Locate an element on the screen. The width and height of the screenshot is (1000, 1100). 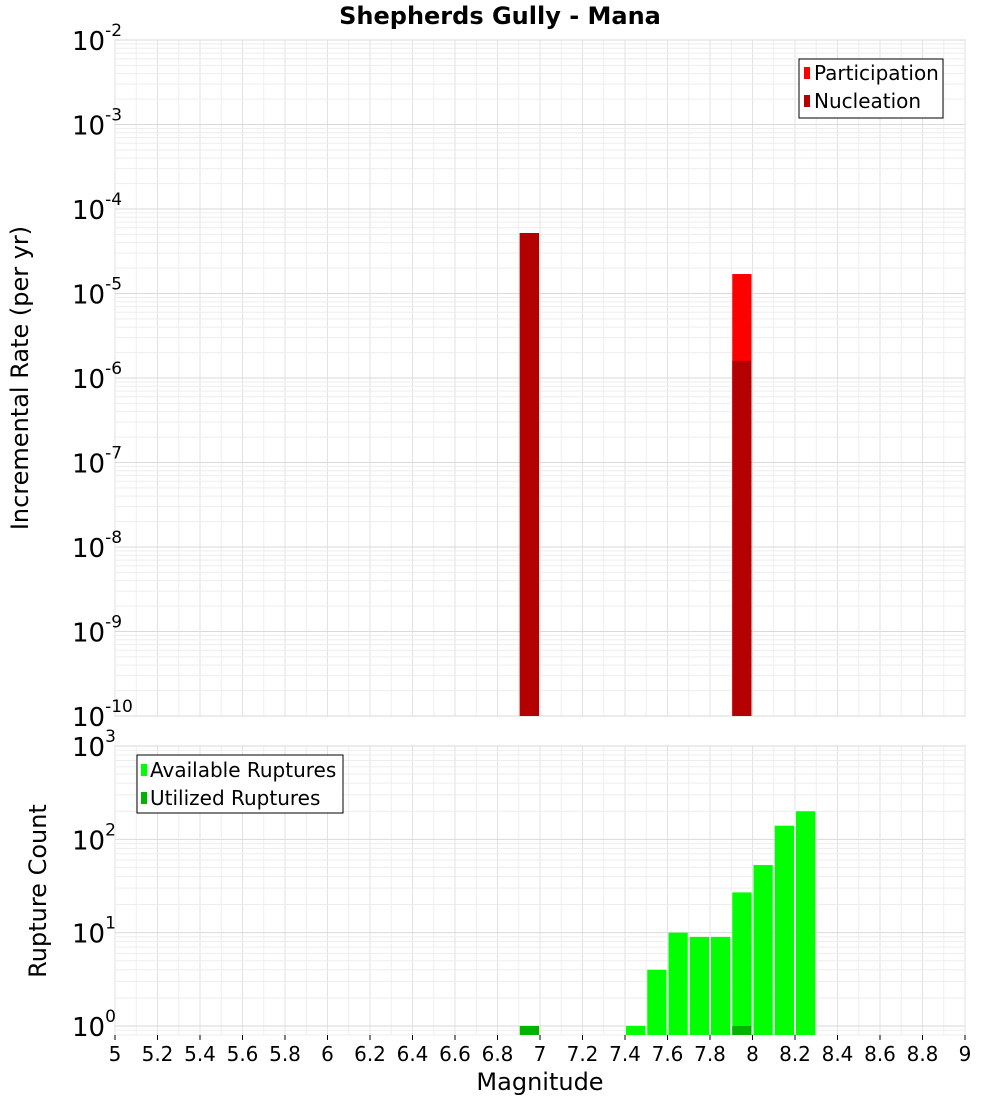
y-tick-label: 10⁰ is located at coordinates (94, 1025).